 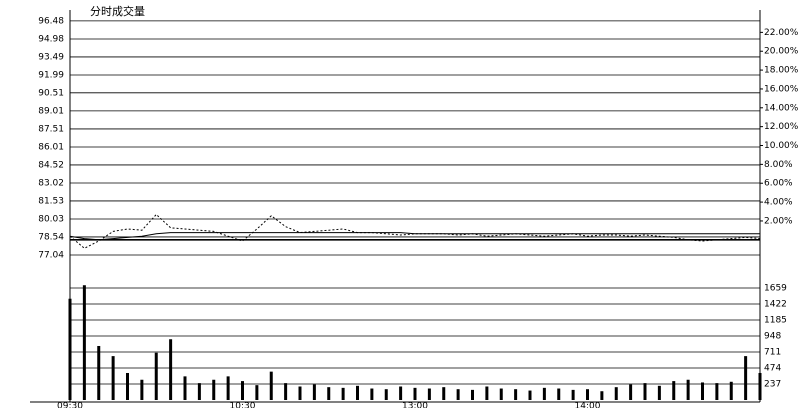 I want to click on y-tick-label: 89.01, so click(x=51, y=111).